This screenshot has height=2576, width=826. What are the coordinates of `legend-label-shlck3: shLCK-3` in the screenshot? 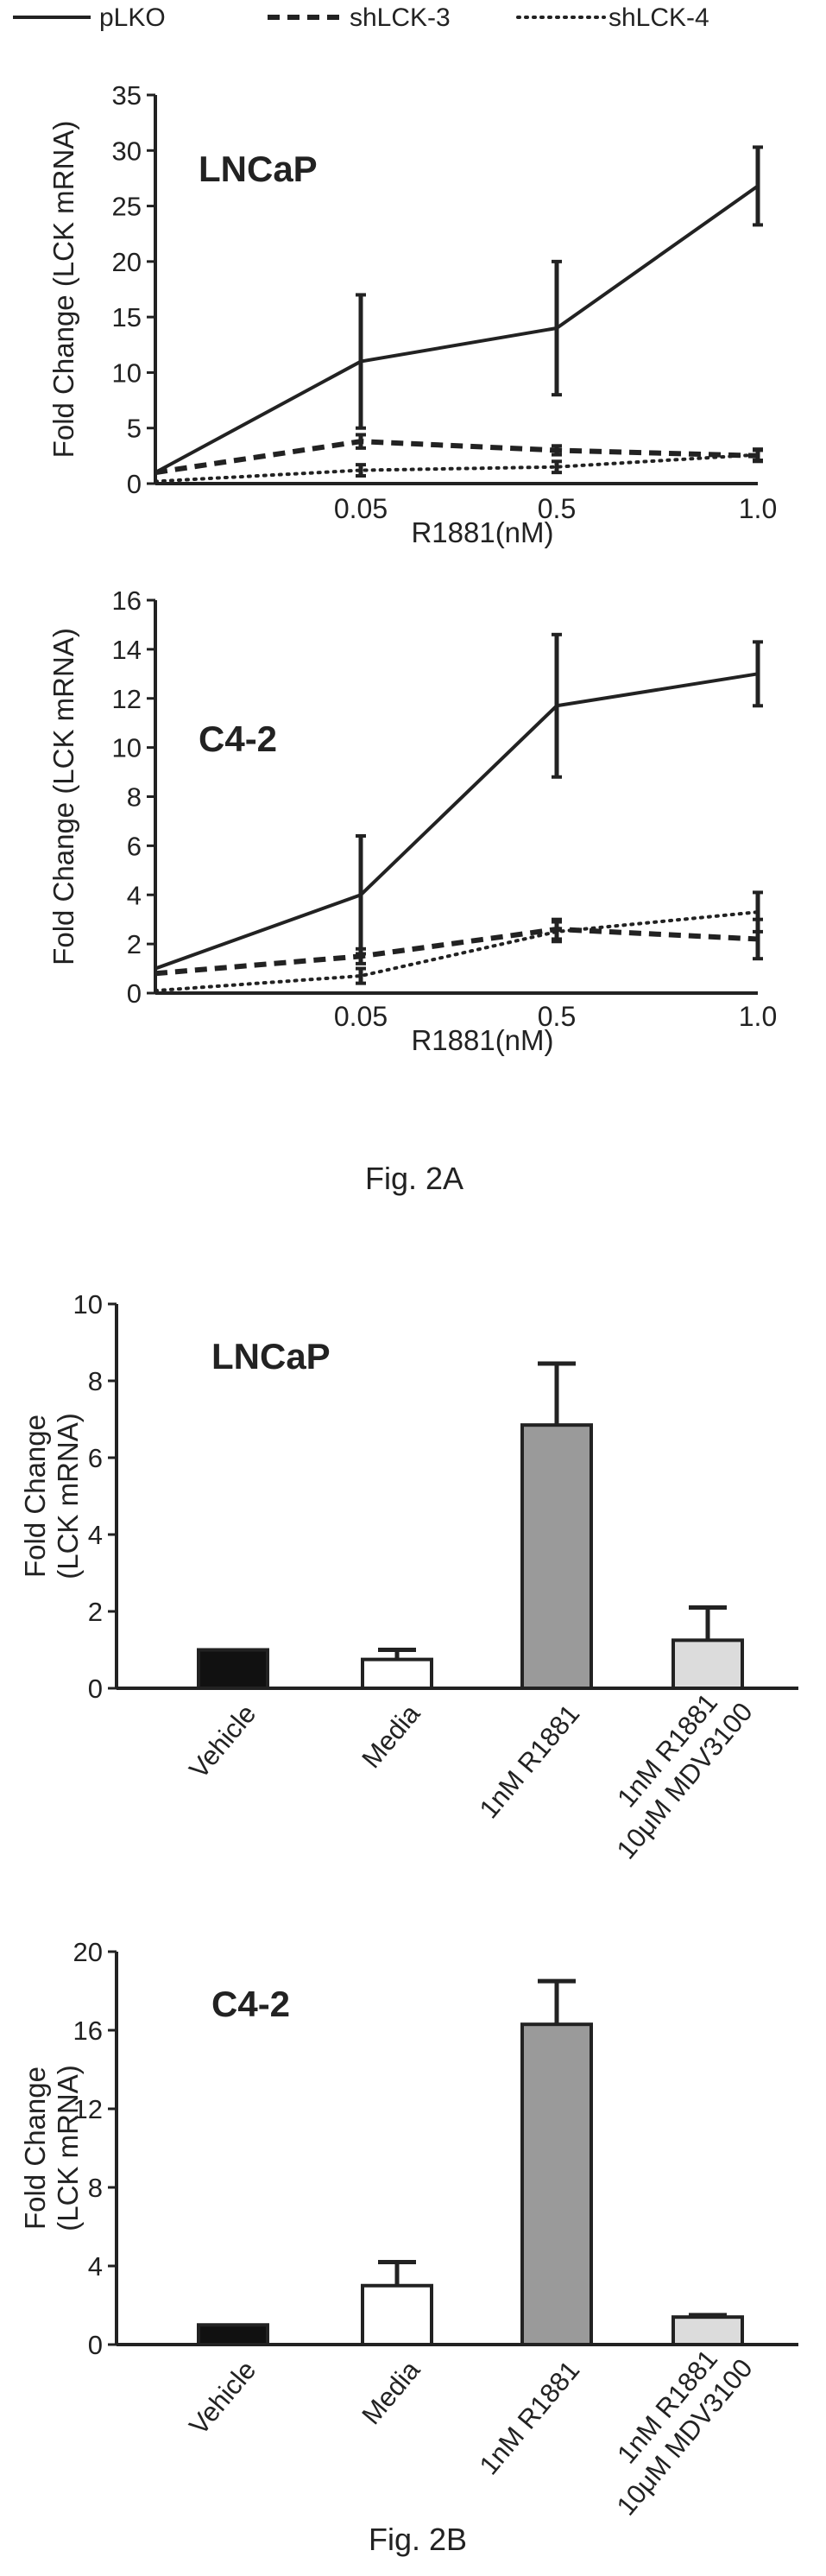 It's located at (400, 17).